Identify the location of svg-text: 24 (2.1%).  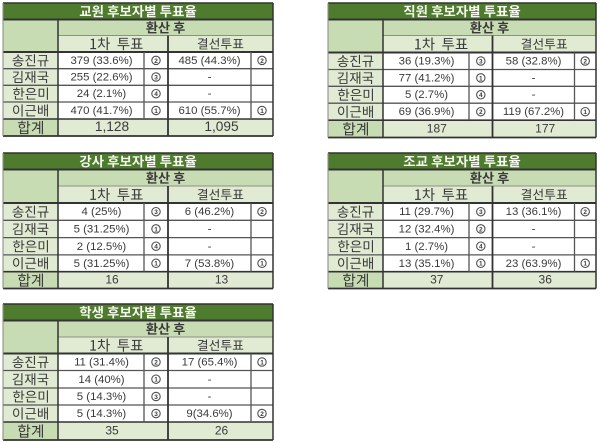
(102, 94).